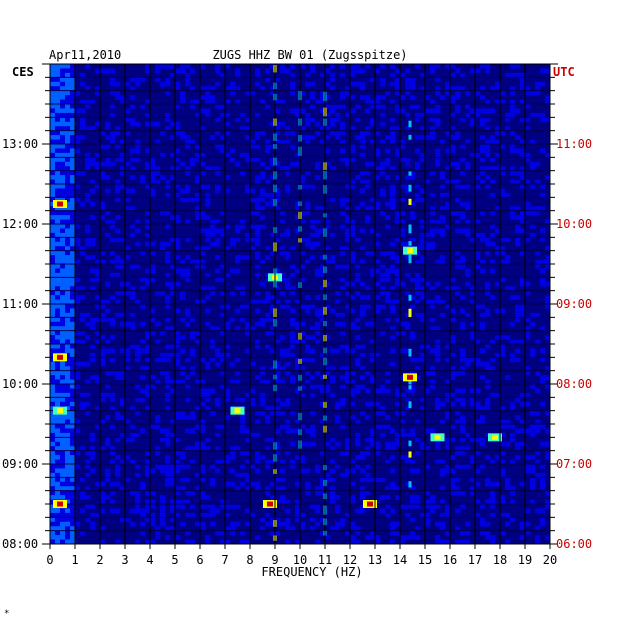  Describe the element at coordinates (574, 464) in the screenshot. I see `right-time-label: 07:00` at that location.